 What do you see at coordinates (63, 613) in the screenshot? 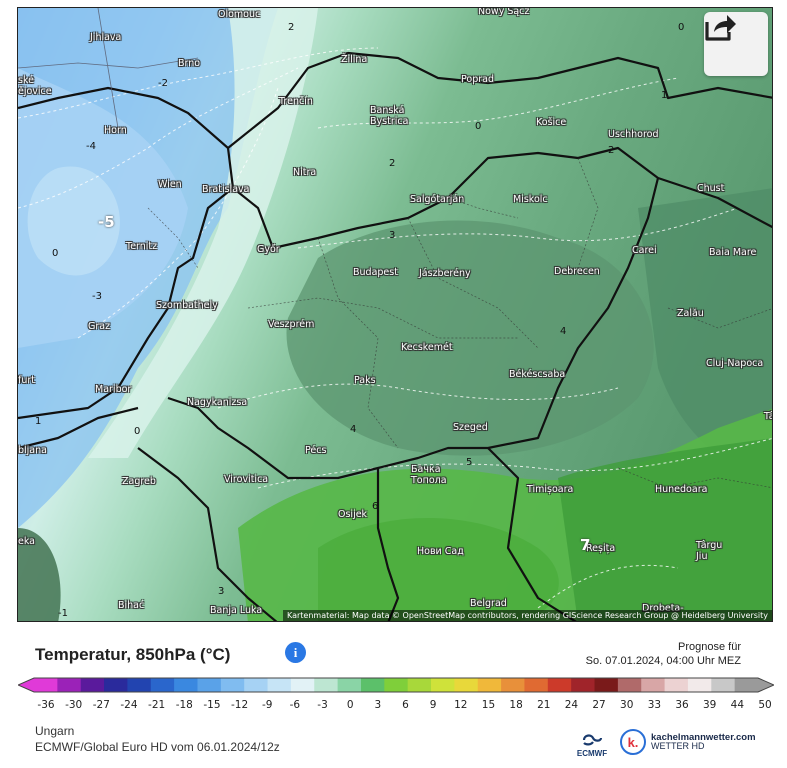
I see `isotherm-value: -1` at bounding box center [63, 613].